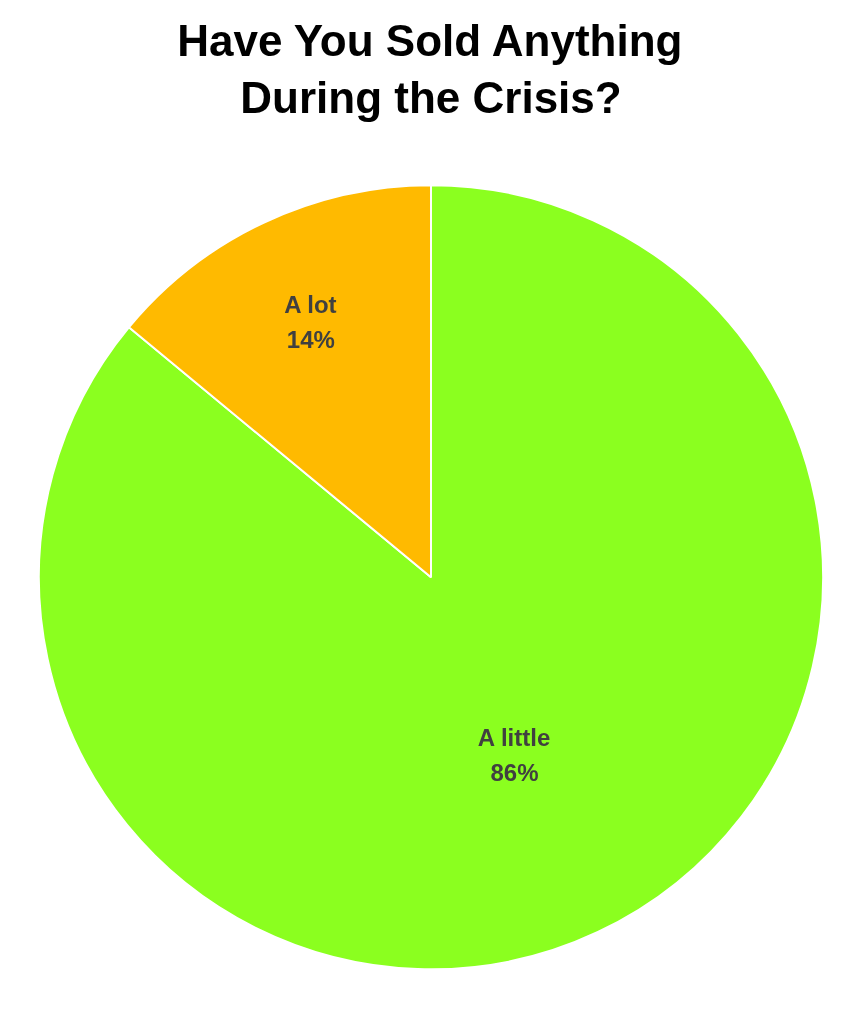 The image size is (861, 1024). Describe the element at coordinates (514, 772) in the screenshot. I see `data-label: 86%` at that location.